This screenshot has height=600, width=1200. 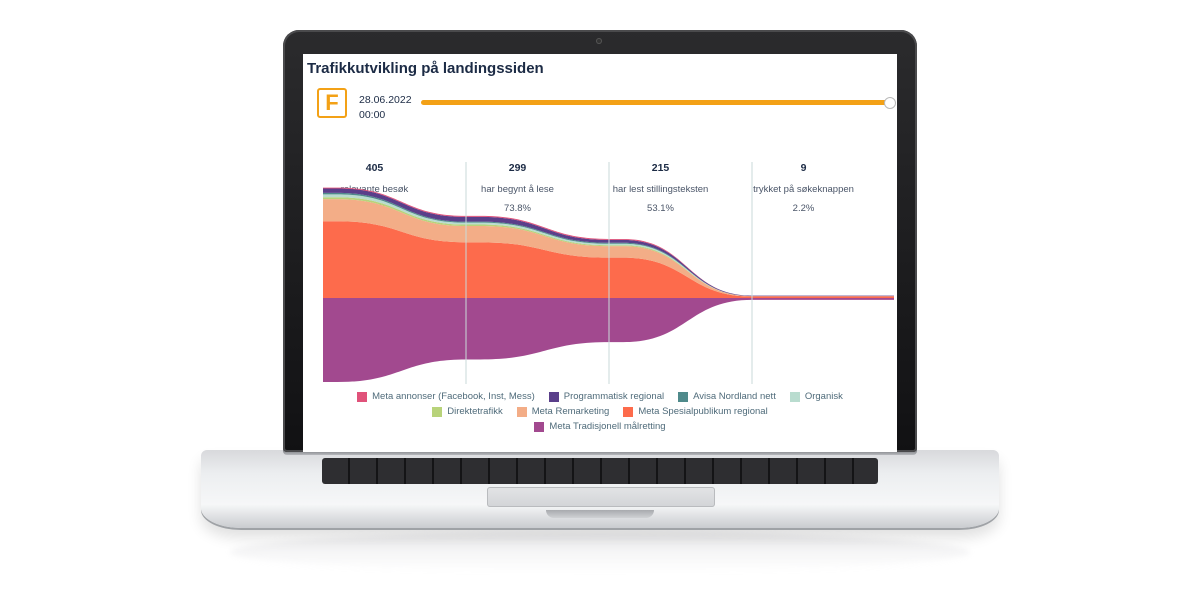 I want to click on laptop-reflection, so click(x=600, y=552).